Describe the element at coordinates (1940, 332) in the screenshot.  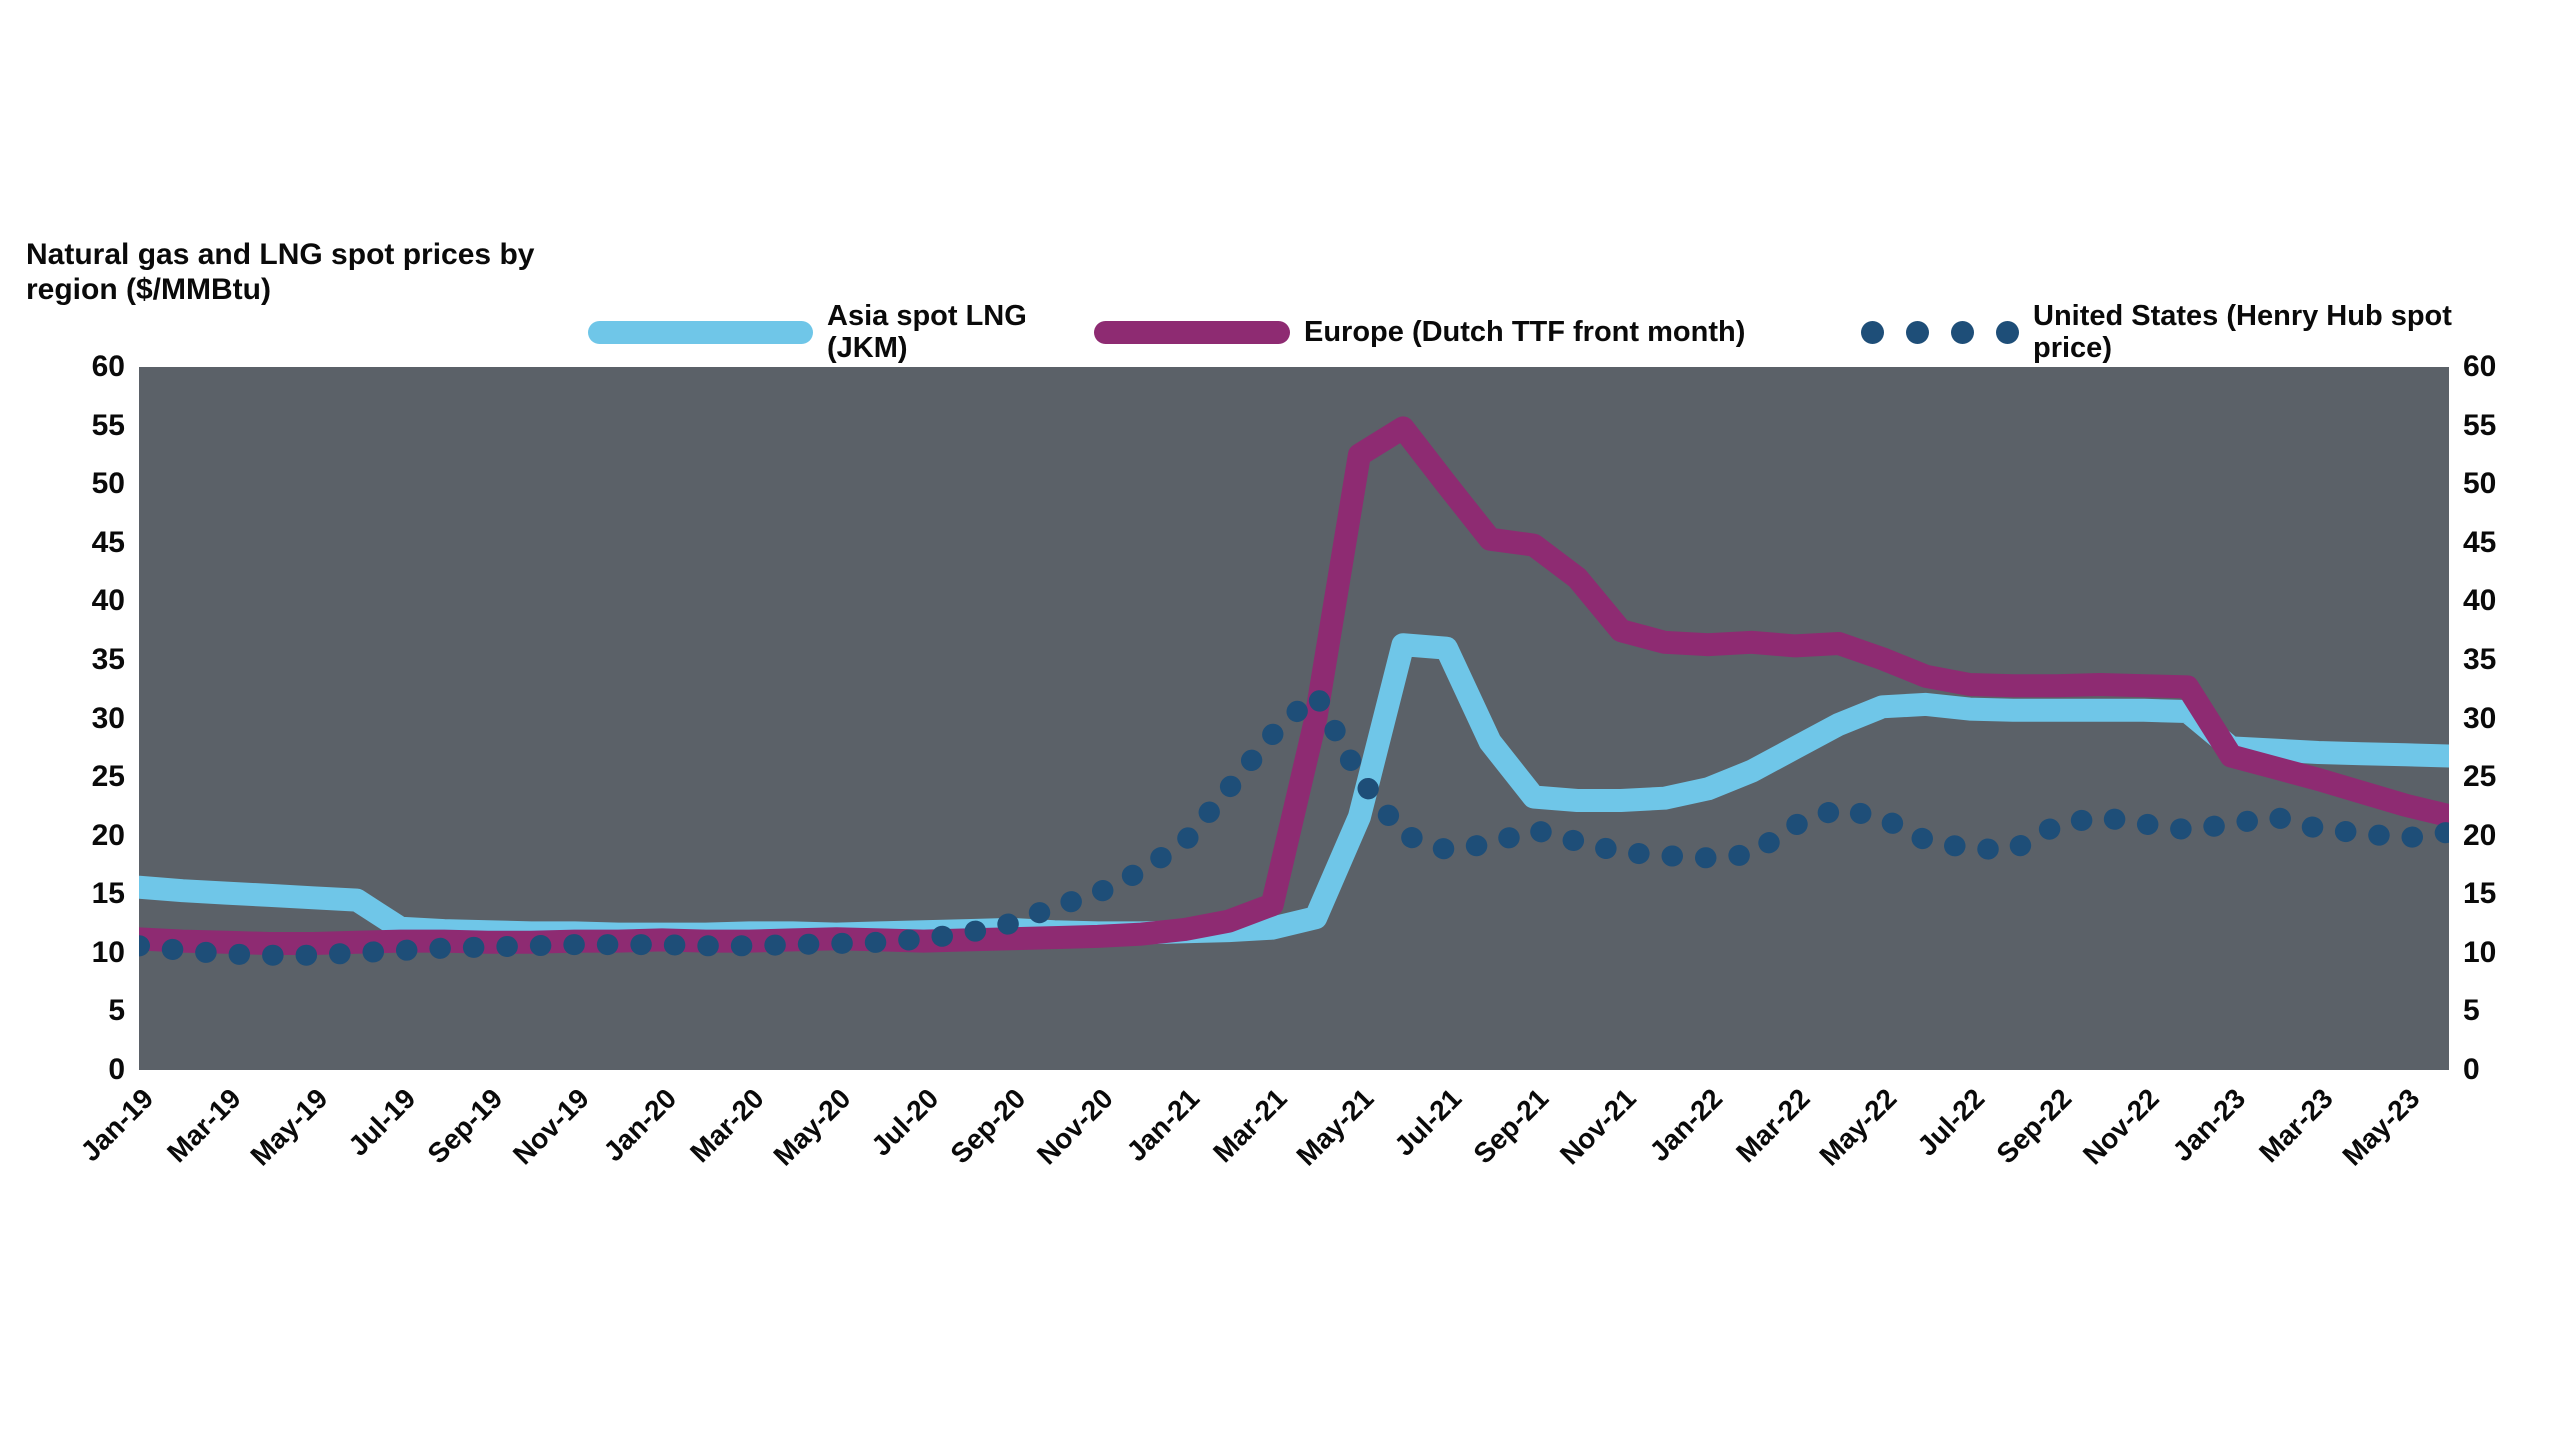
I see `legend-swatch-dots-dark-blue` at that location.